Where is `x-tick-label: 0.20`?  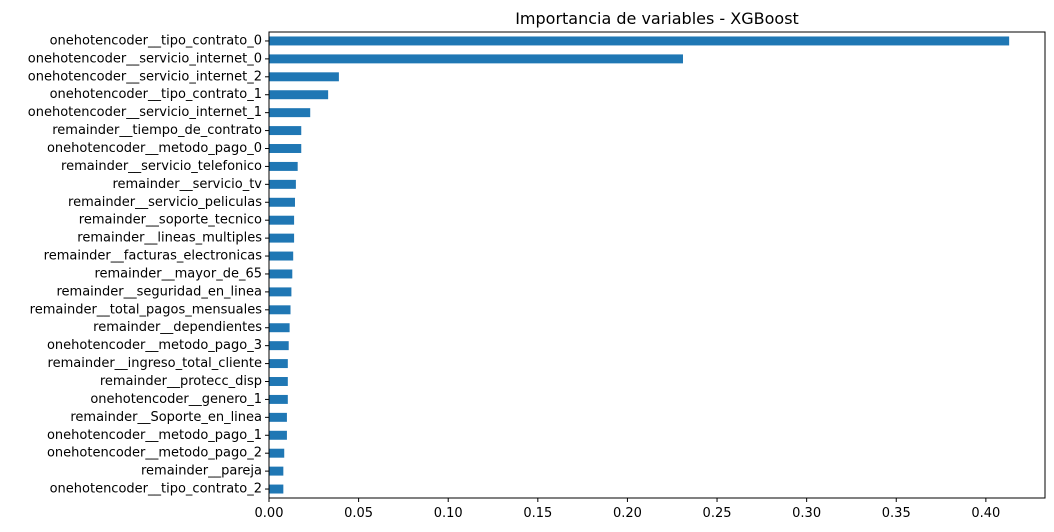
x-tick-label: 0.20 is located at coordinates (627, 513).